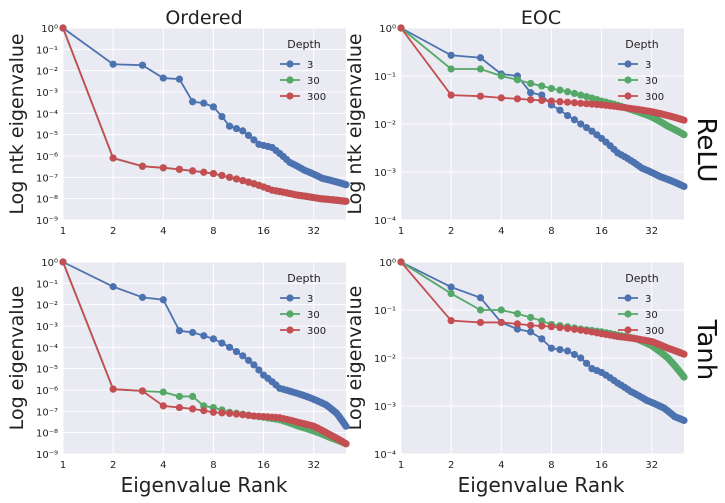 The image size is (725, 503). What do you see at coordinates (304, 44) in the screenshot?
I see `legend-title: Depth` at bounding box center [304, 44].